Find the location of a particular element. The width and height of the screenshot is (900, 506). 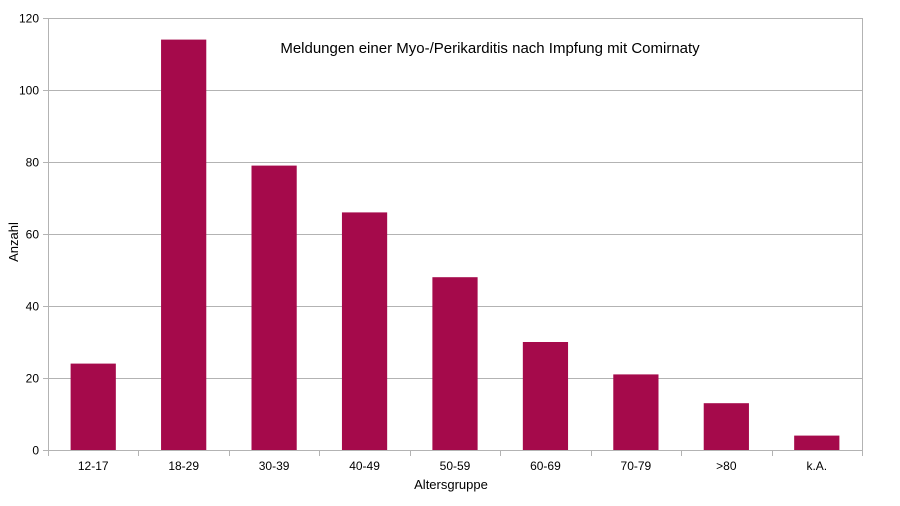

x-tick-label: >80 is located at coordinates (726, 466).